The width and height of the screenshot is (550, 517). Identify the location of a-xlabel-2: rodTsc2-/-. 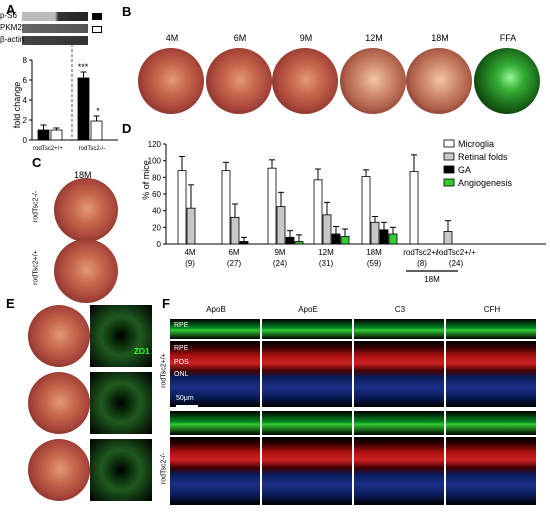
(92, 149).